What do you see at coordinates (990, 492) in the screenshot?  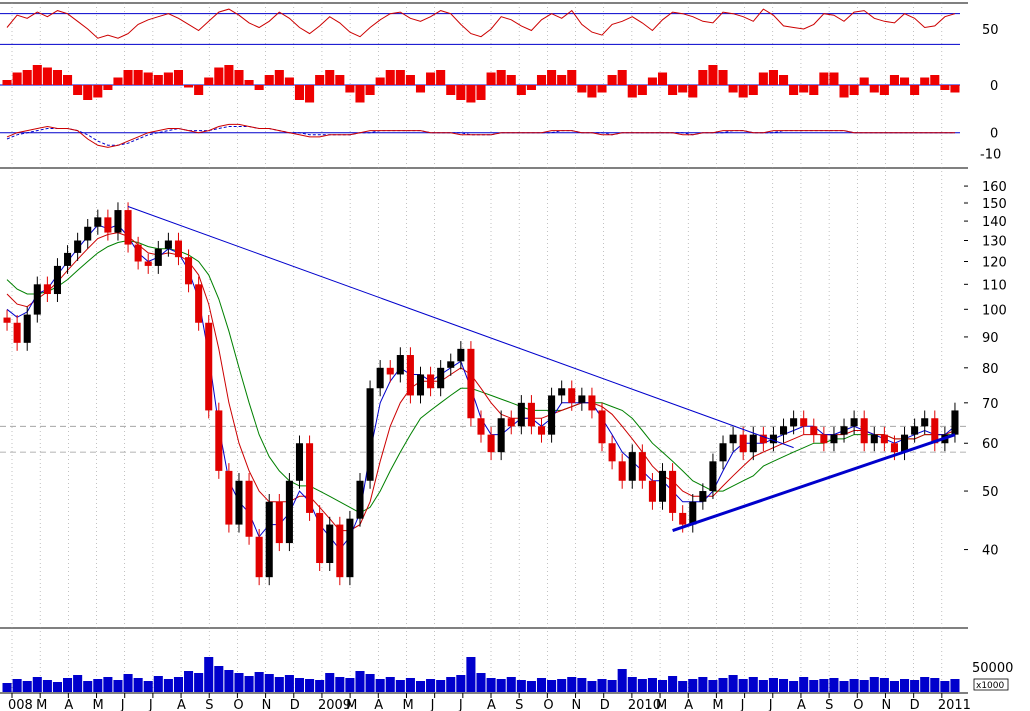 I see `price-tick-label: 50` at bounding box center [990, 492].